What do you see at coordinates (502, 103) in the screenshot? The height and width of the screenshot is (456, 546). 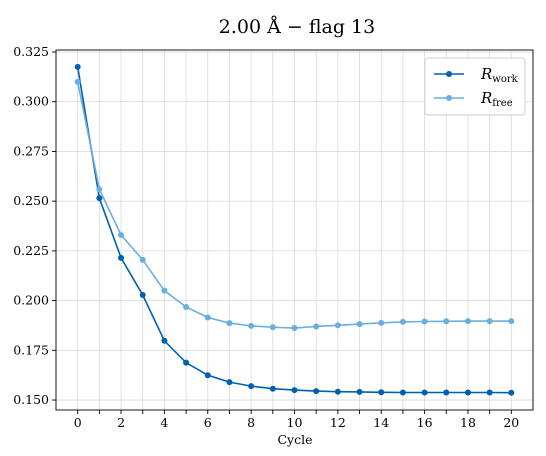 I see `legend-label-subscript: free` at bounding box center [502, 103].